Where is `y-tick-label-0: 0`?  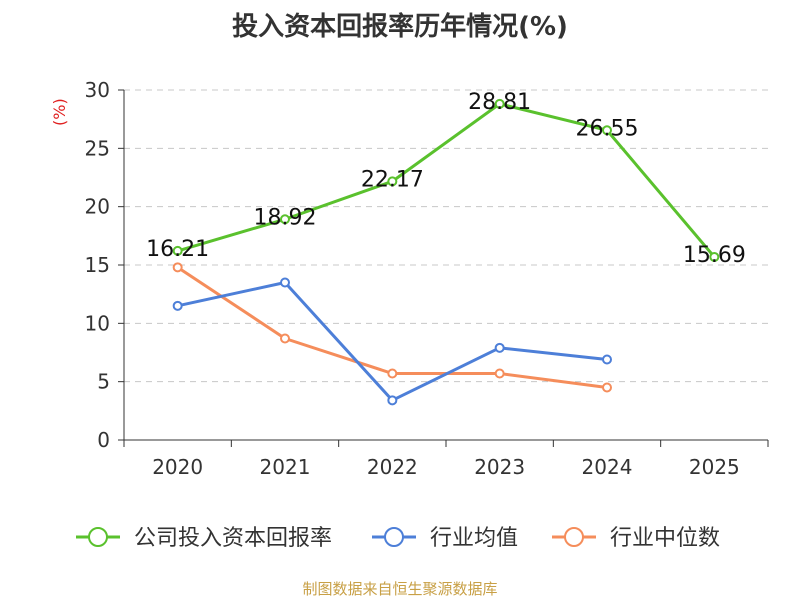
y-tick-label-0: 0 is located at coordinates (103, 440).